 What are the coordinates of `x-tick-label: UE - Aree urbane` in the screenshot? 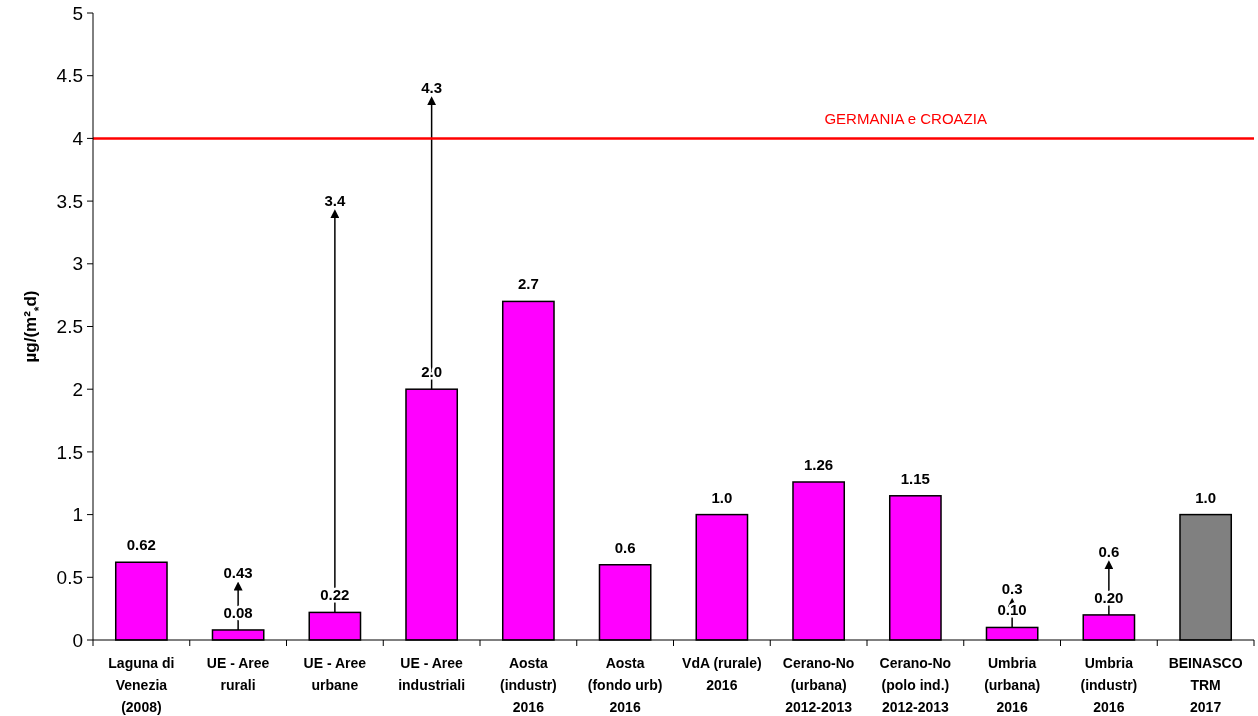 It's located at (335, 674).